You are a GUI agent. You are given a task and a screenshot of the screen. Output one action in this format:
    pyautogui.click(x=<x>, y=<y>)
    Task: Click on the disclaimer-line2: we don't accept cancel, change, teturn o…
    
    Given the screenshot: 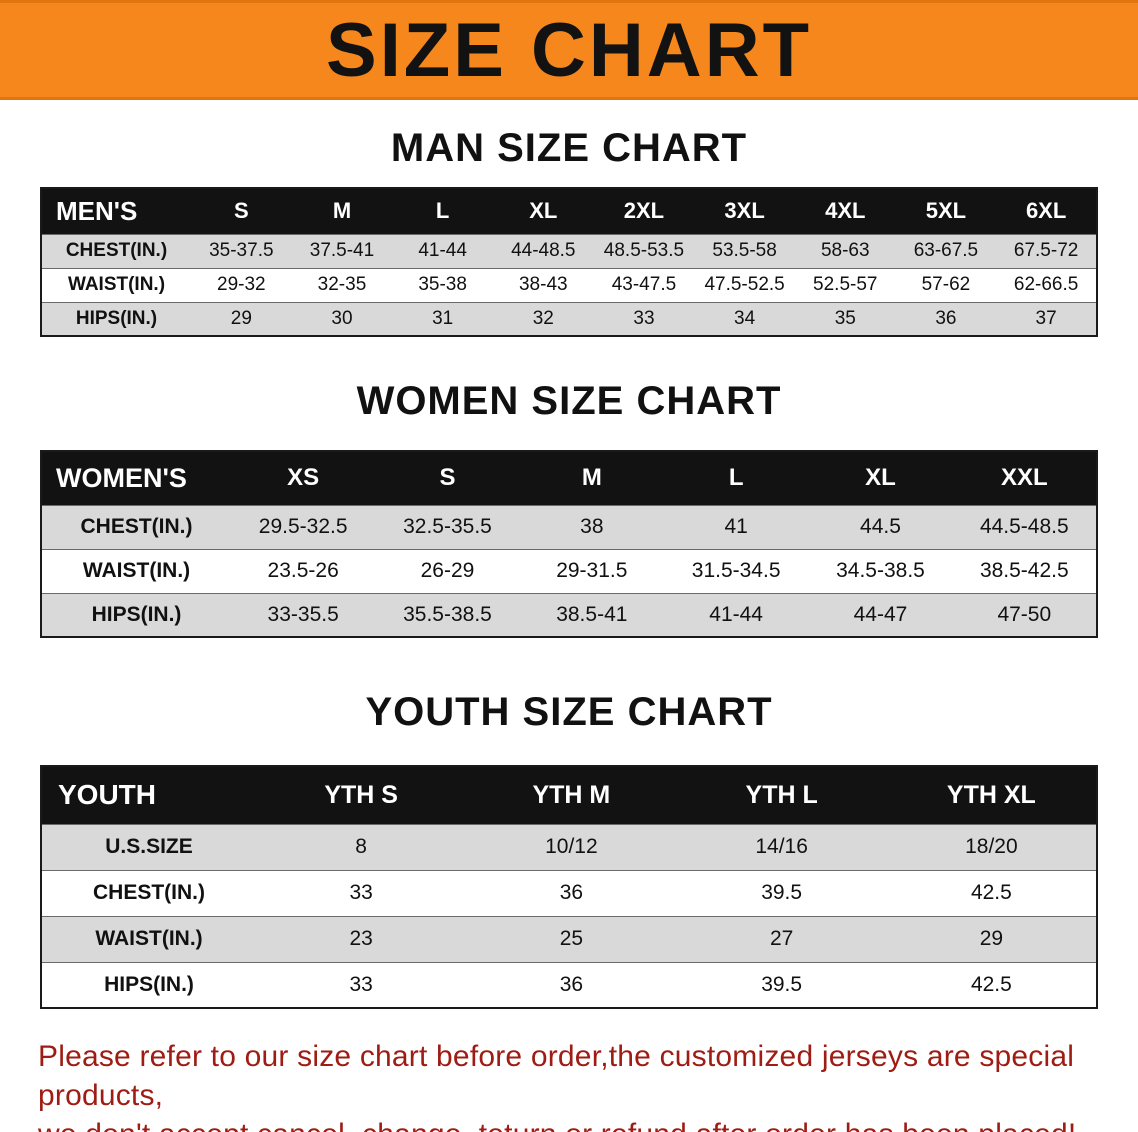 What is the action you would take?
    pyautogui.click(x=557, y=1125)
    